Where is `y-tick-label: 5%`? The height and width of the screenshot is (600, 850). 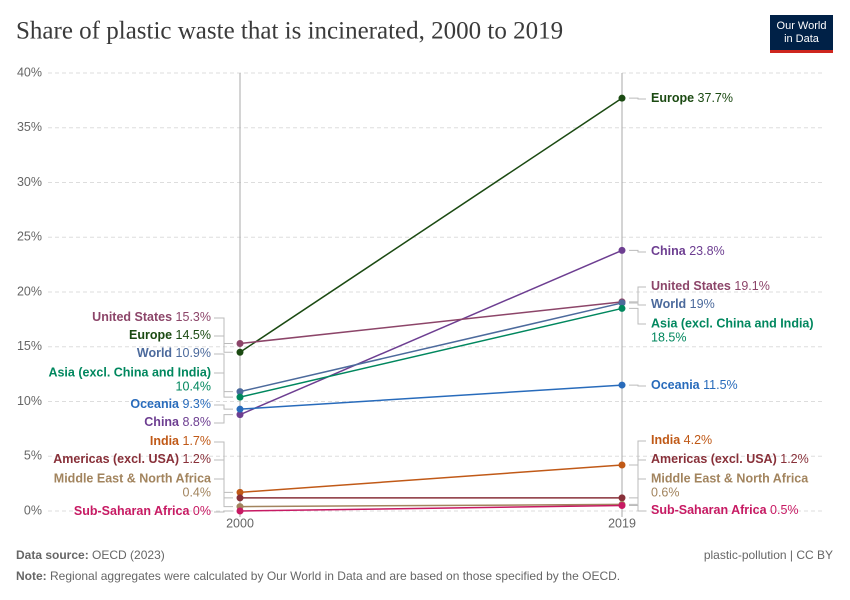 y-tick-label: 5% is located at coordinates (33, 456).